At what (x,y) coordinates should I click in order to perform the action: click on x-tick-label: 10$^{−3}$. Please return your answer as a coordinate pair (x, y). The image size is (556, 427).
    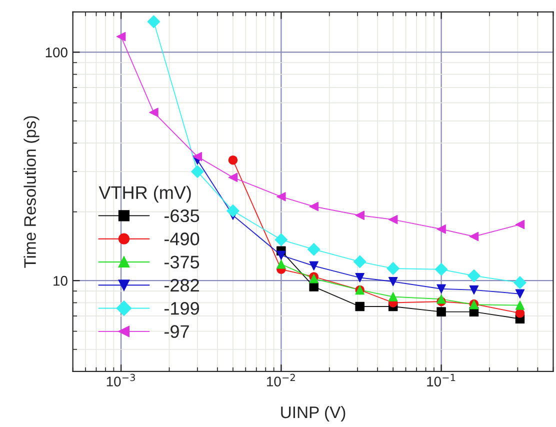
    Looking at the image, I should click on (120, 380).